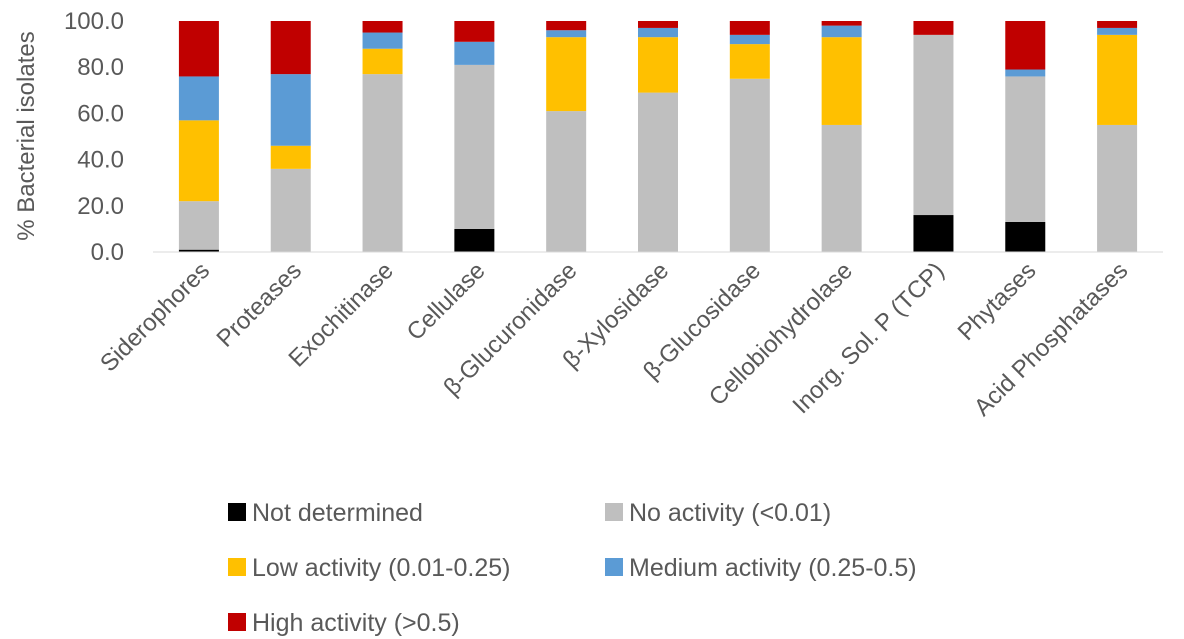 Image resolution: width=1184 pixels, height=639 pixels. Describe the element at coordinates (100, 113) in the screenshot. I see `y-tick-label: 60.0` at that location.